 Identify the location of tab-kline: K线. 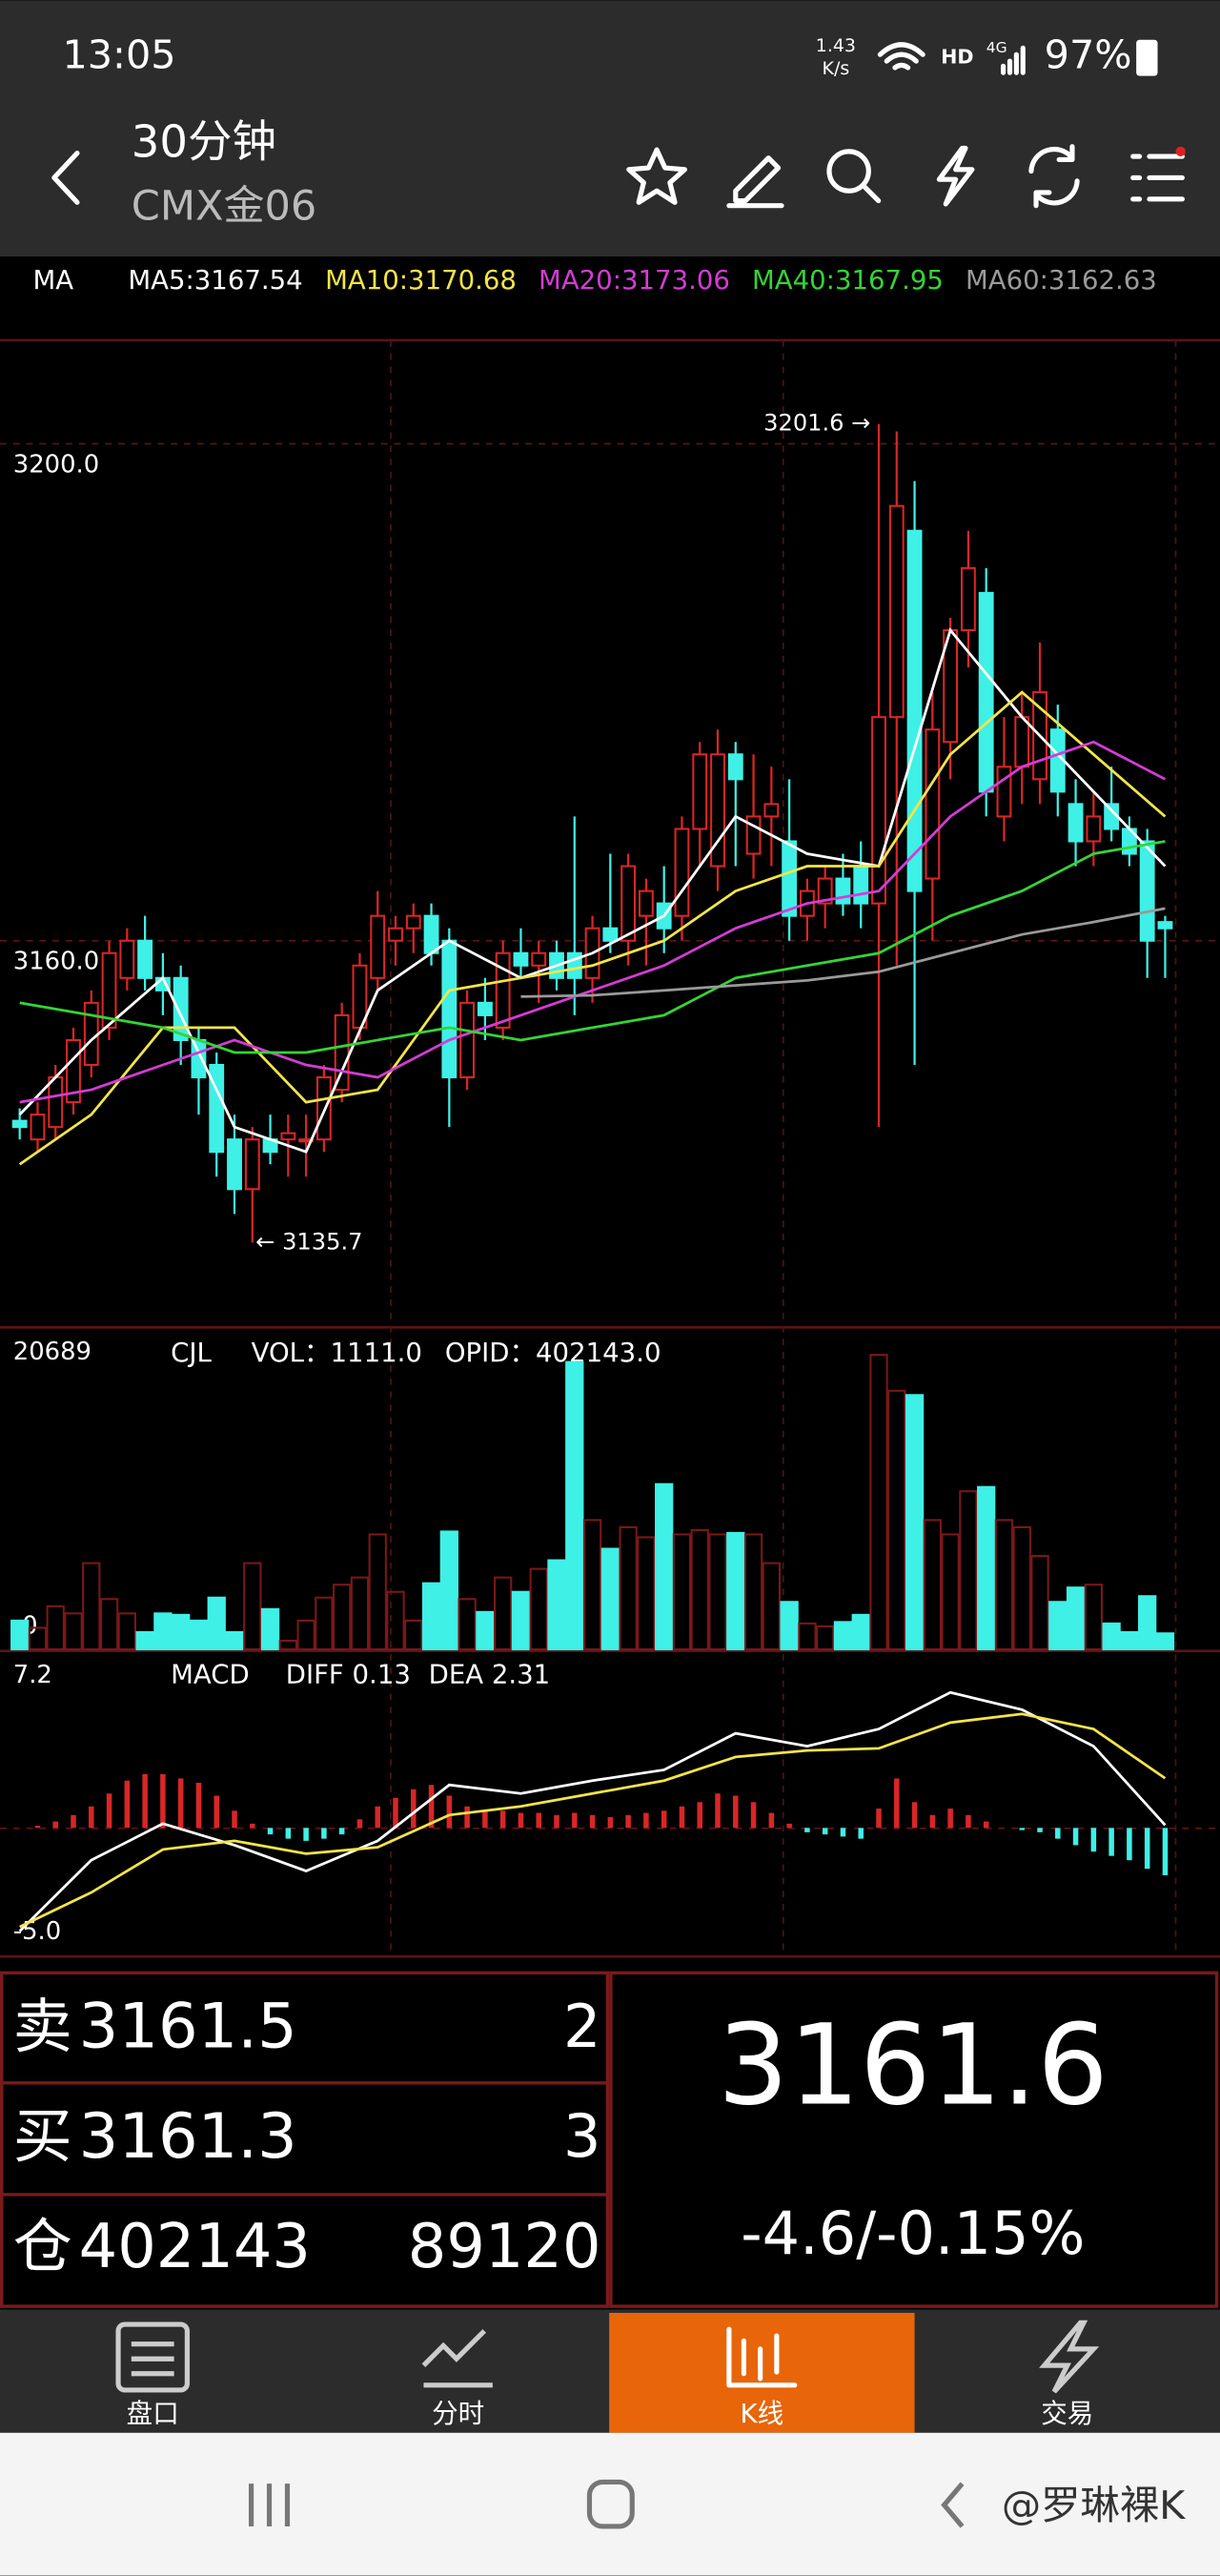
(762, 2377).